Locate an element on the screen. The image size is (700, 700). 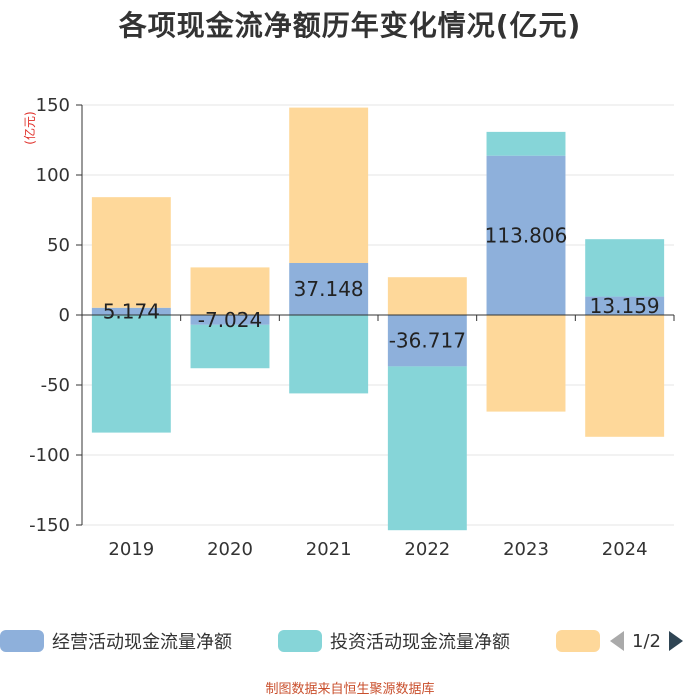
data-label: 5.174 is located at coordinates (131, 311).